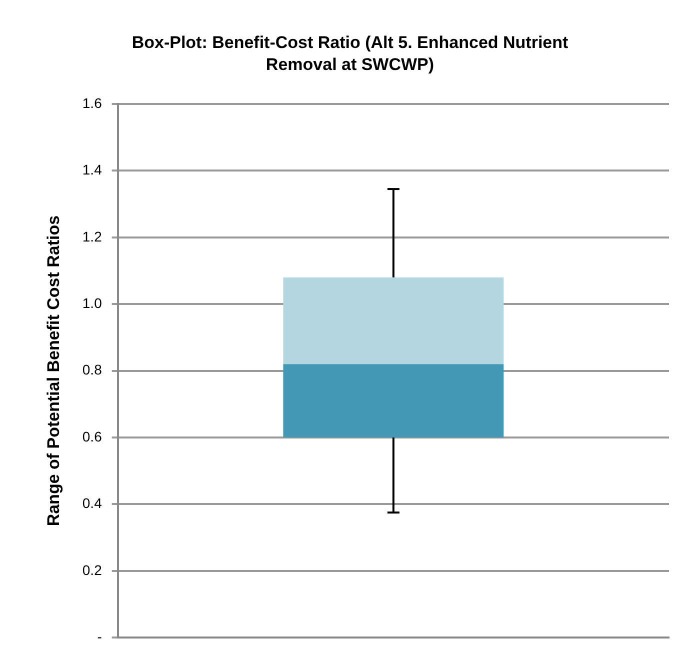  I want to click on chart-title: Box-Plot: Benefit-Cost Ratio (Alt 5. Enhanced Nutrient Removal at SWCWP), so click(350, 54).